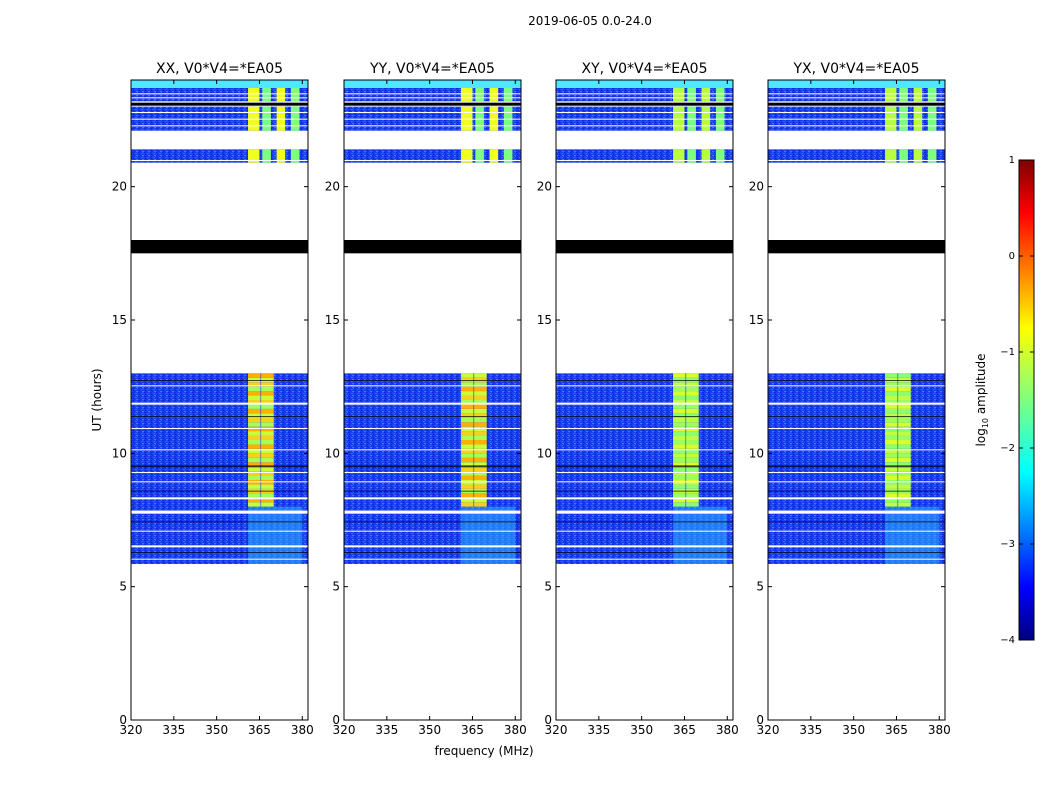  What do you see at coordinates (219, 69) in the screenshot?
I see `panel-title: XX, V0*V4=*EA05` at bounding box center [219, 69].